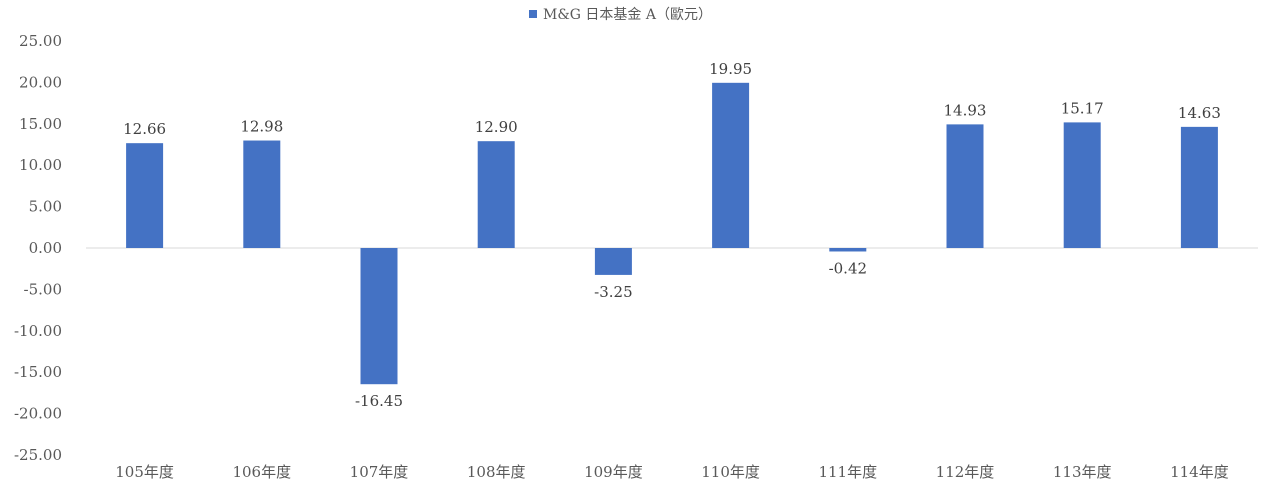 This screenshot has width=1263, height=485. What do you see at coordinates (627, 14) in the screenshot?
I see `legend-label: M&G 日本基金 A（歐元）` at bounding box center [627, 14].